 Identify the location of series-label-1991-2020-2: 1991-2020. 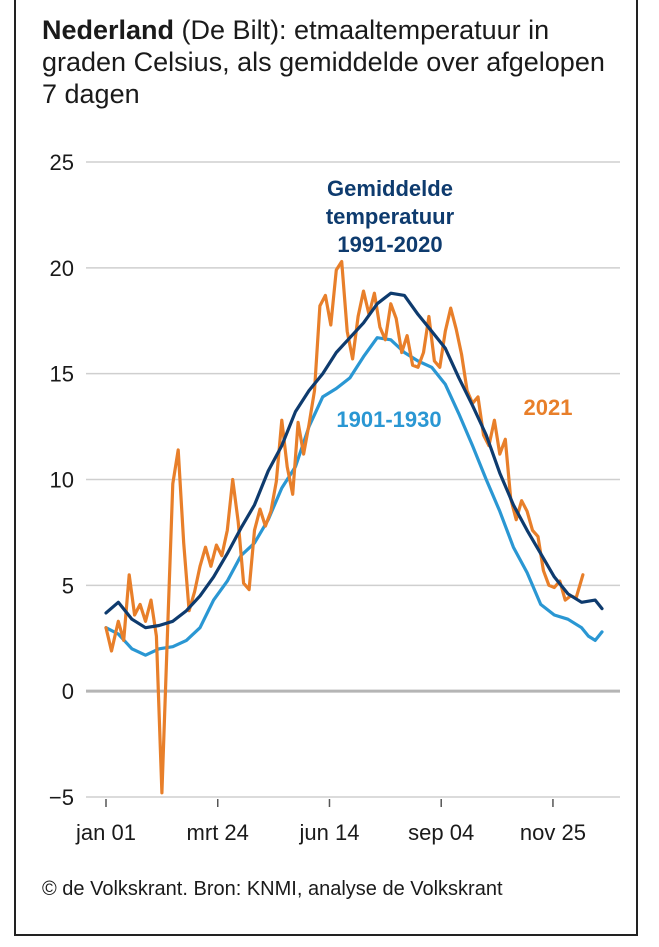
(389, 244).